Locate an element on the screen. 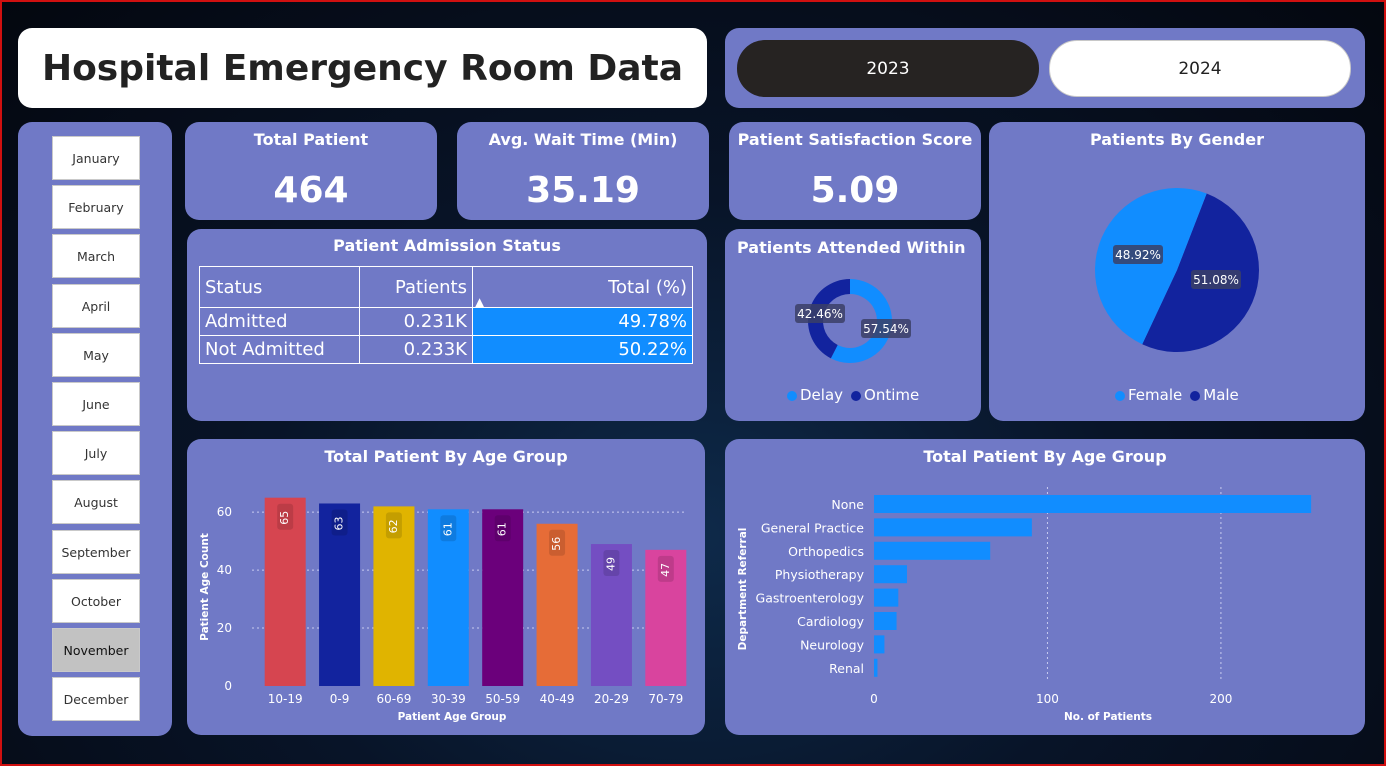 Image resolution: width=1386 pixels, height=766 pixels. x-tick-label: 10-19 is located at coordinates (285, 699).